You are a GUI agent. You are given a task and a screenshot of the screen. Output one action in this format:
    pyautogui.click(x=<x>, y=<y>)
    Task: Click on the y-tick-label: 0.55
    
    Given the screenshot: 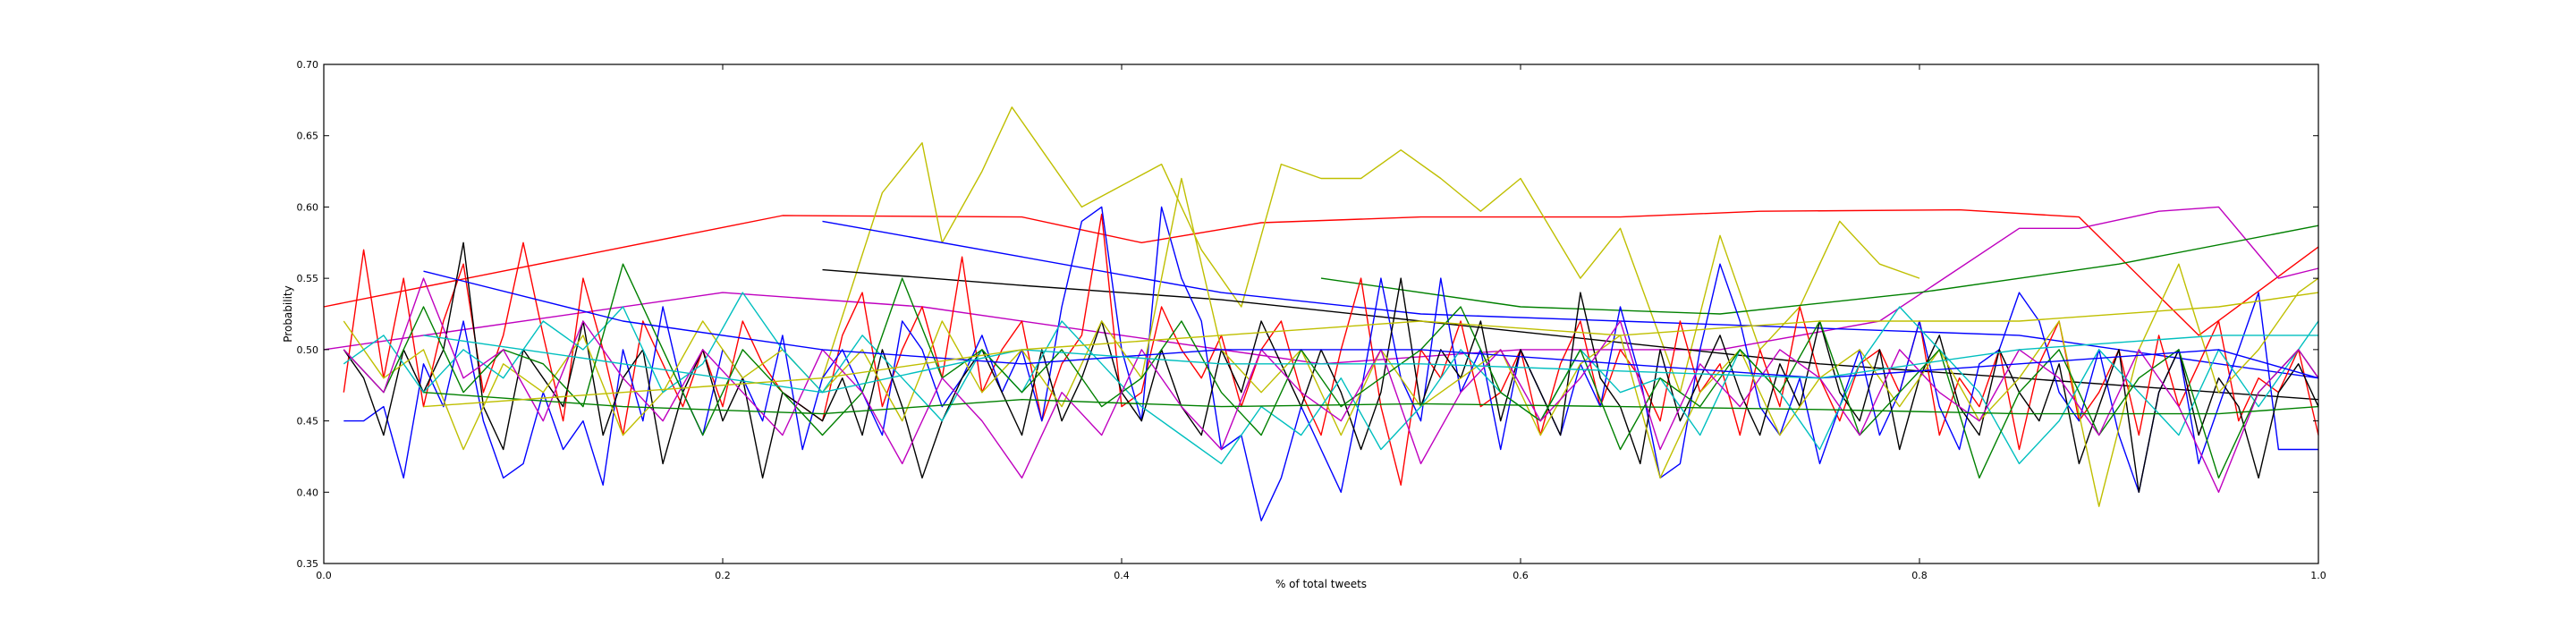 What is the action you would take?
    pyautogui.click(x=308, y=278)
    